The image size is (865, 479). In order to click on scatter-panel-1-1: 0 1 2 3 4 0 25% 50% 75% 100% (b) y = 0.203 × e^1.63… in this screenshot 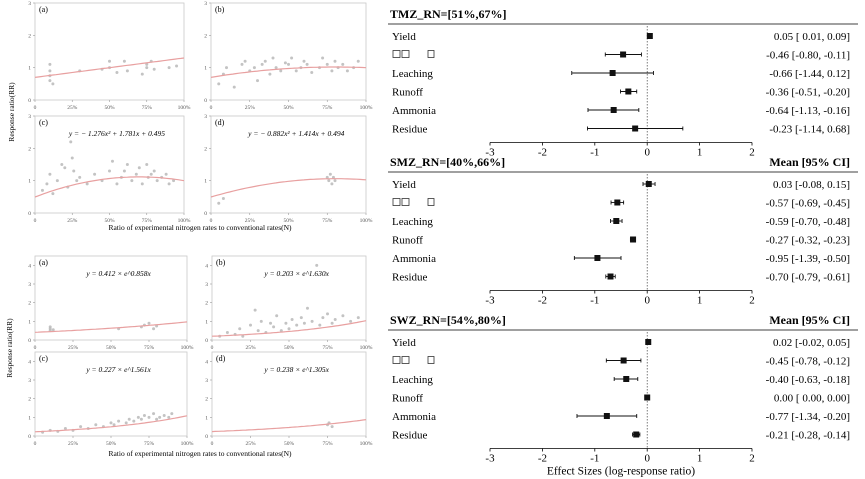, I will do `click(289, 303)`.